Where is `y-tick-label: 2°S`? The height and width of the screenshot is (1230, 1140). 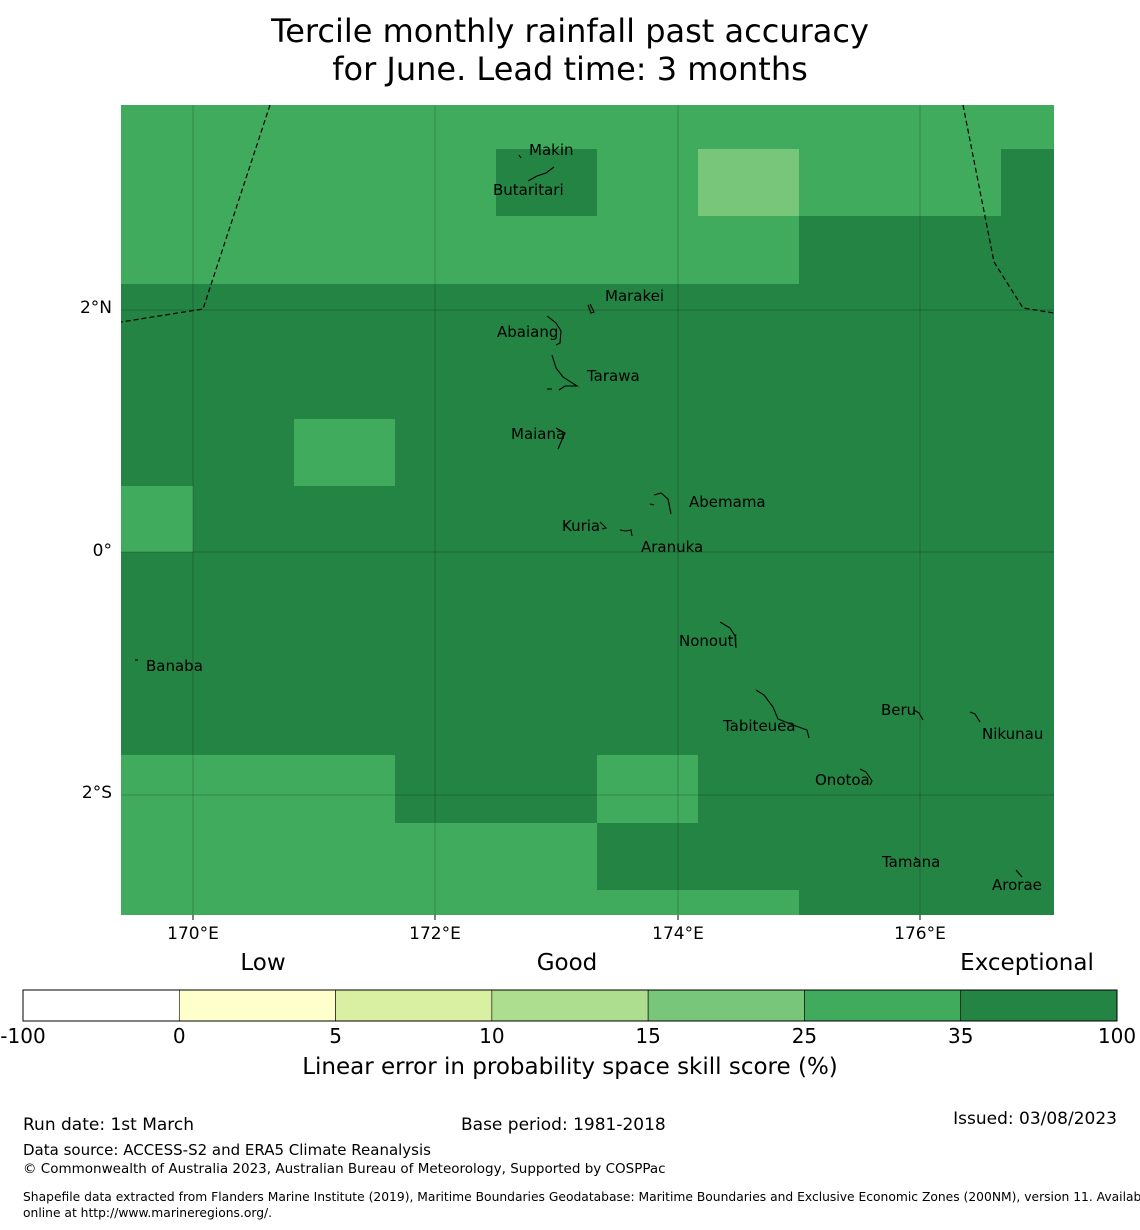 y-tick-label: 2°S is located at coordinates (96, 793).